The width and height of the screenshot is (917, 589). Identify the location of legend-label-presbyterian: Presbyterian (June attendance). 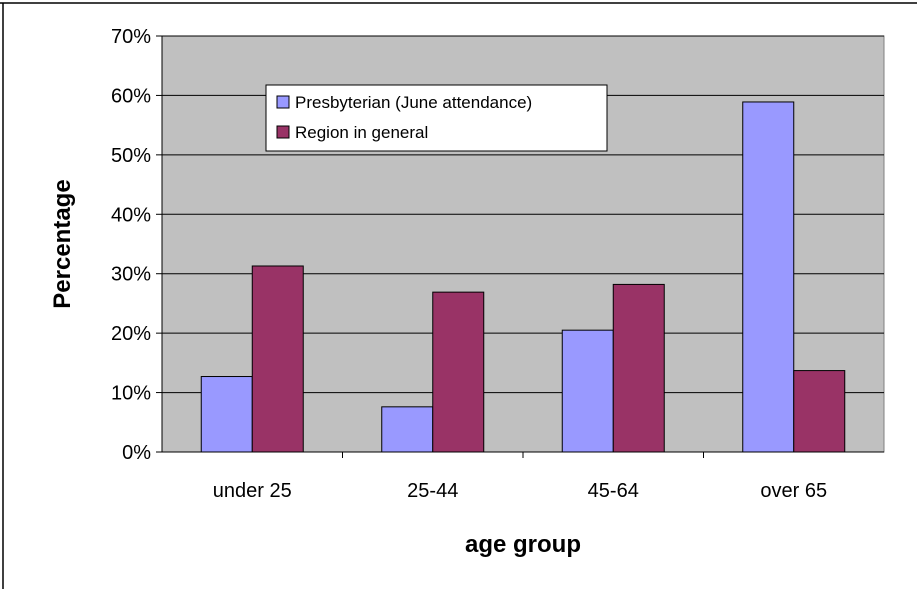
(413, 102).